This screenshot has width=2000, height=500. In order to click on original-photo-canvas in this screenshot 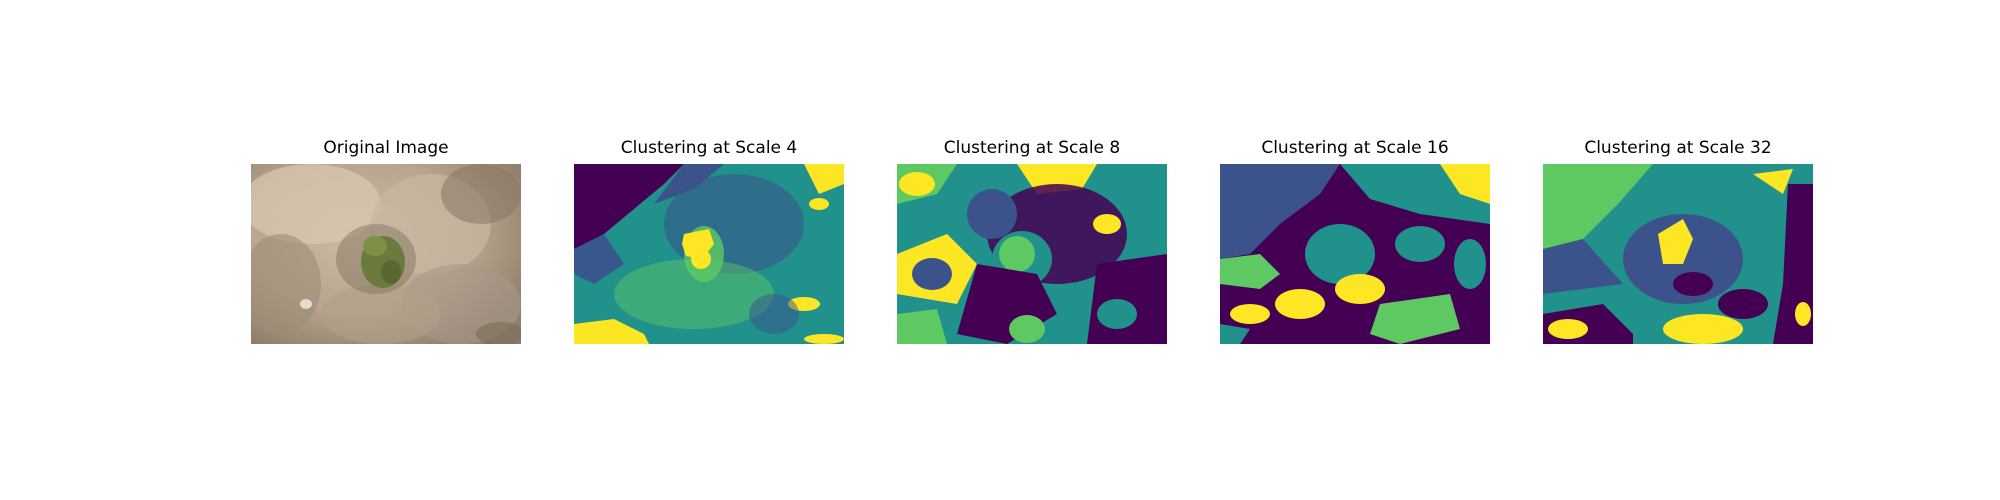, I will do `click(386, 254)`.